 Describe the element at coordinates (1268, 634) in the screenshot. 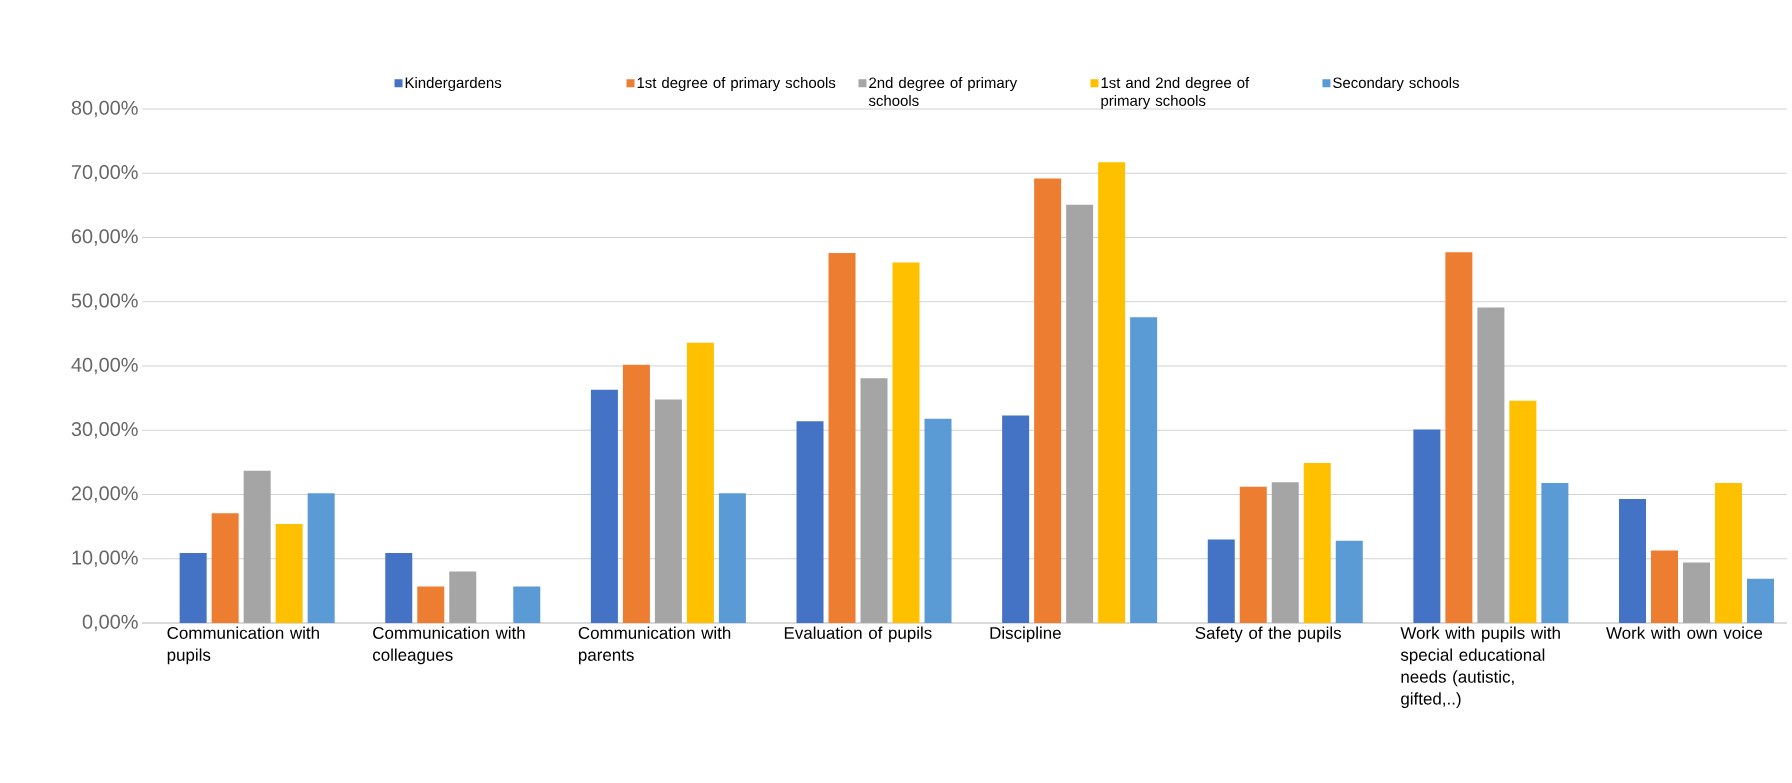

I see `x-tick-label: Safety of the pupils` at that location.